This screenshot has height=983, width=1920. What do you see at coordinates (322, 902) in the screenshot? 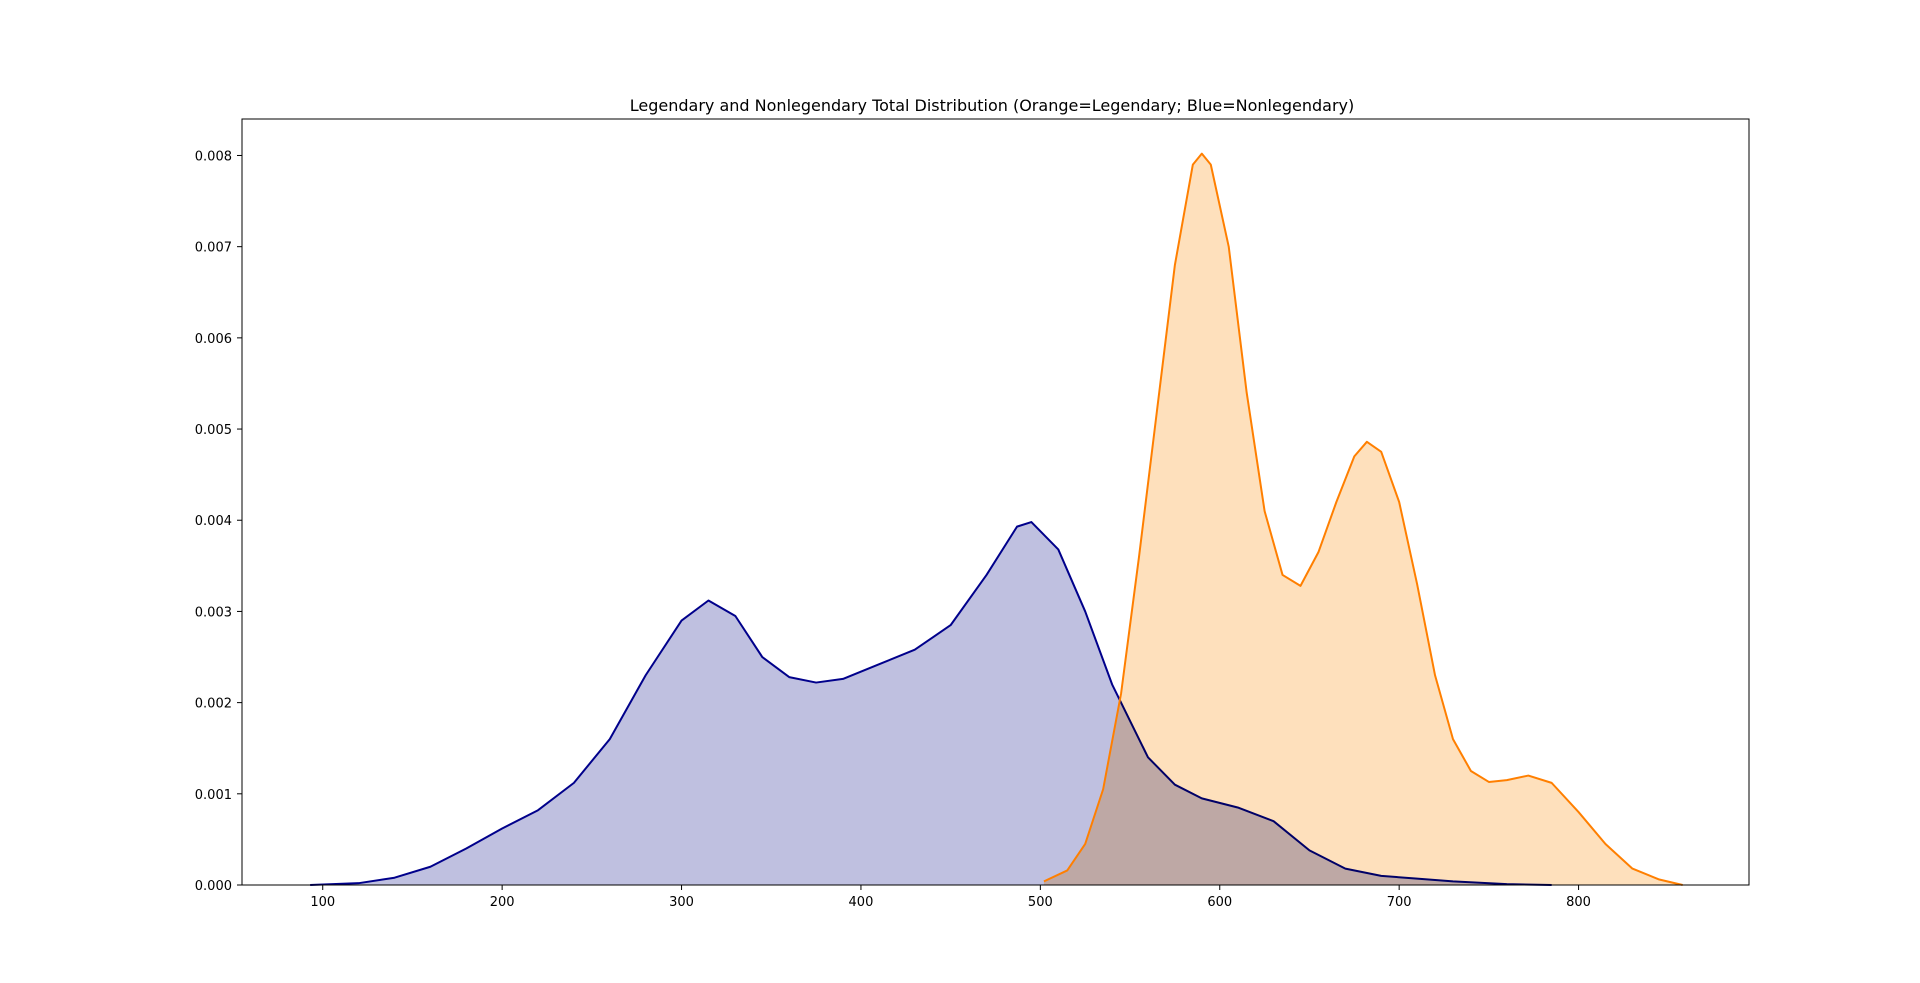
I see `x-tick-label: 100` at bounding box center [322, 902].